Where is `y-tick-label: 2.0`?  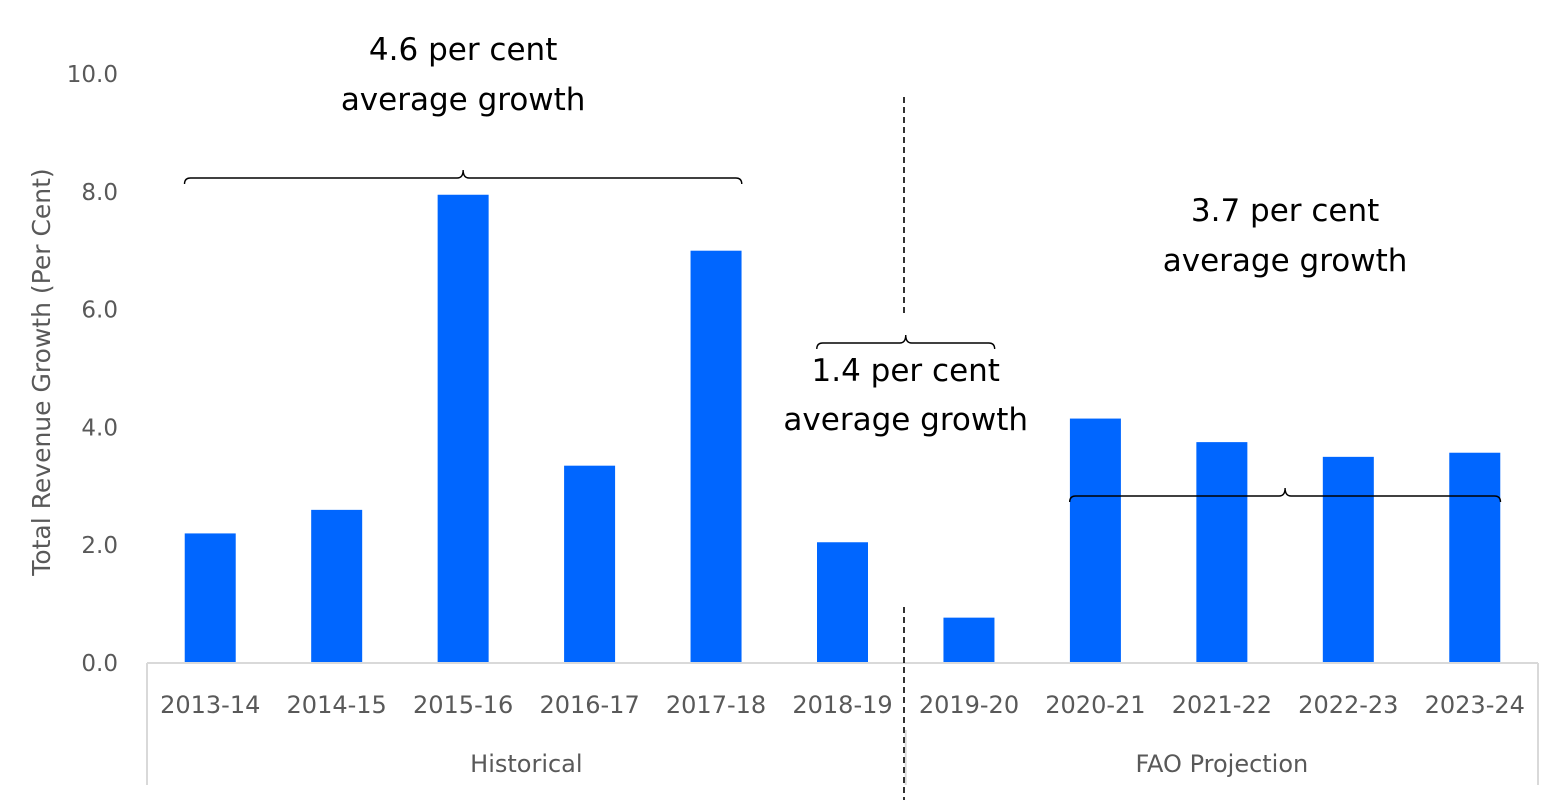
y-tick-label: 2.0 is located at coordinates (99, 546).